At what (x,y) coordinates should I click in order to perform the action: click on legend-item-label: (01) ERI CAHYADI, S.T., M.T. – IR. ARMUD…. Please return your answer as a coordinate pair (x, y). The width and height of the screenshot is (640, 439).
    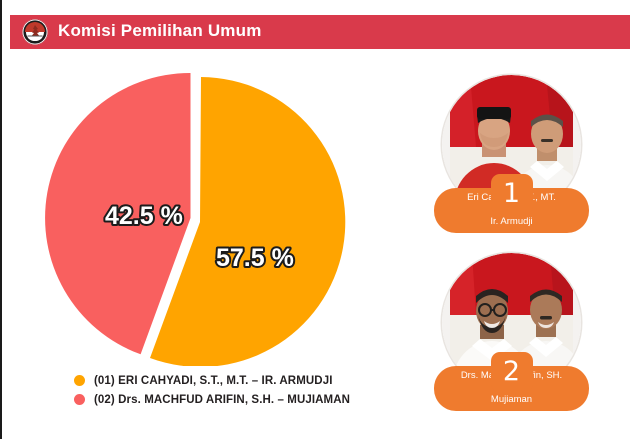
    Looking at the image, I should click on (213, 380).